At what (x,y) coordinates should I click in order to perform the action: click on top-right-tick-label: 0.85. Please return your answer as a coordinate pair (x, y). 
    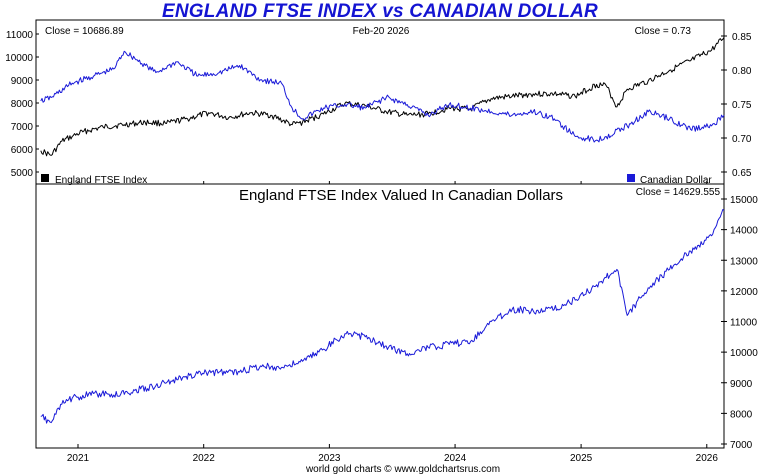
    Looking at the image, I should click on (742, 37).